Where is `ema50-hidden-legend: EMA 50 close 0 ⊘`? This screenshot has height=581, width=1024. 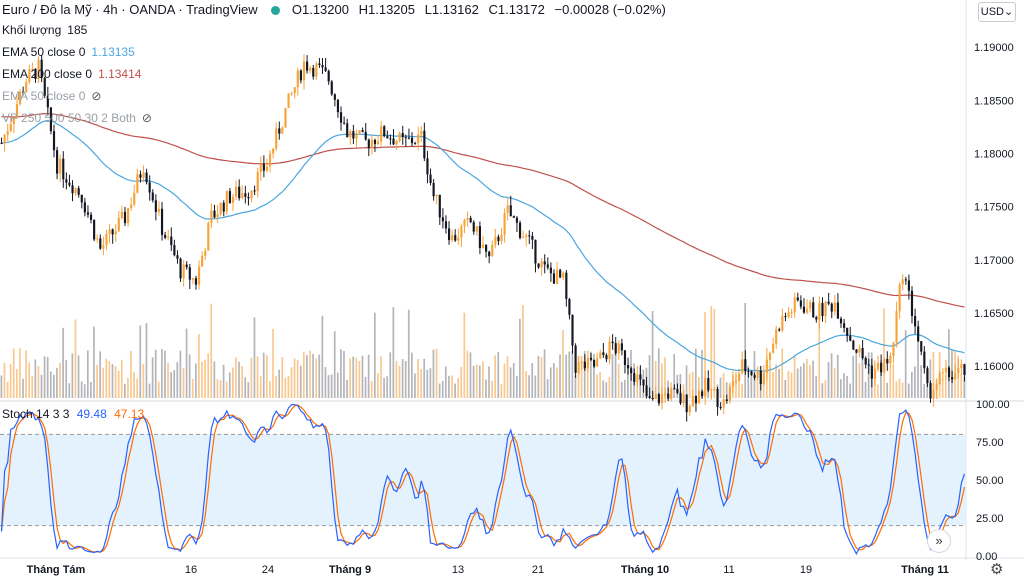 ema50-hidden-legend: EMA 50 close 0 ⊘ is located at coordinates (51, 96).